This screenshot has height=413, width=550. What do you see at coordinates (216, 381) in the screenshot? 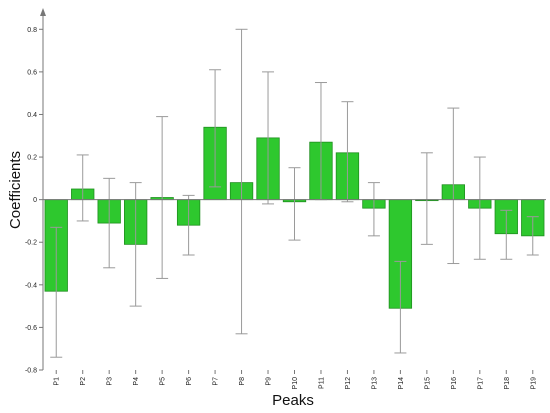
I see `x-tick-label: P7` at bounding box center [216, 381].